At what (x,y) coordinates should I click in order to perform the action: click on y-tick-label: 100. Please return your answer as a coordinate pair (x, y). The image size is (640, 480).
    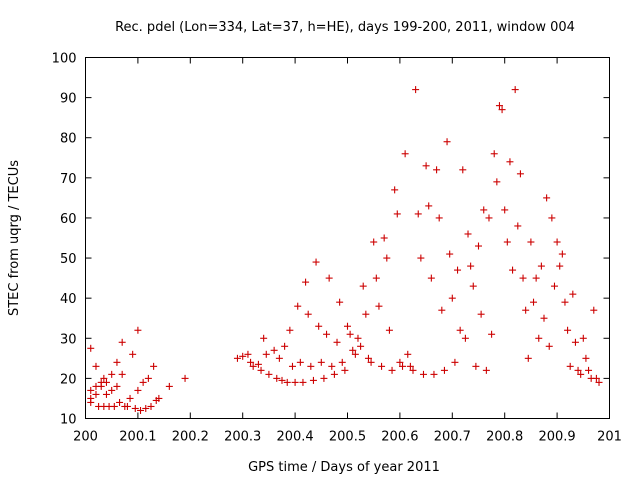
    Looking at the image, I should click on (64, 59).